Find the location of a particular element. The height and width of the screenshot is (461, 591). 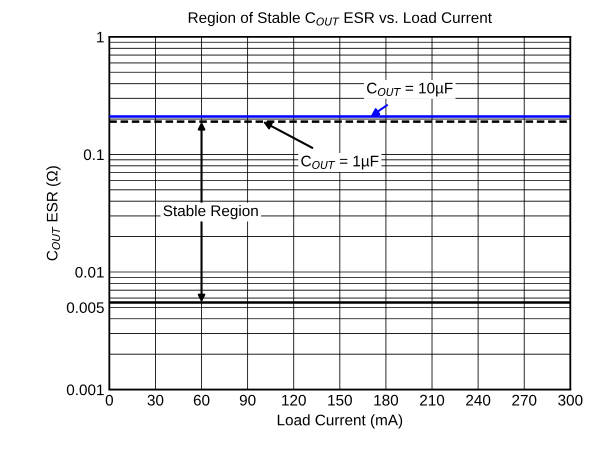

y-tick-label: 0.001 is located at coordinates (85, 390).